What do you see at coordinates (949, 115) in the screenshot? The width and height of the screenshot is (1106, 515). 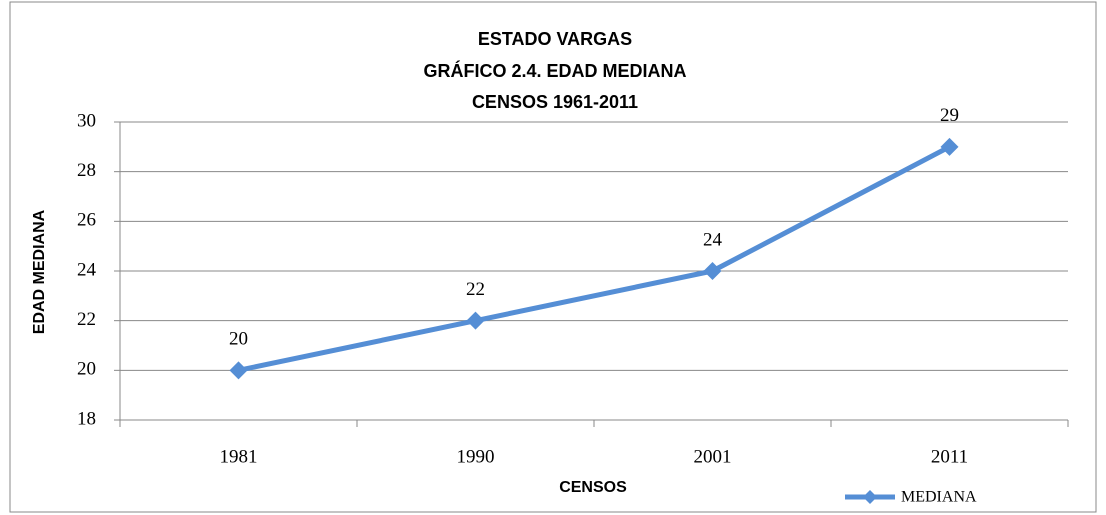 I see `data-label: 29` at bounding box center [949, 115].